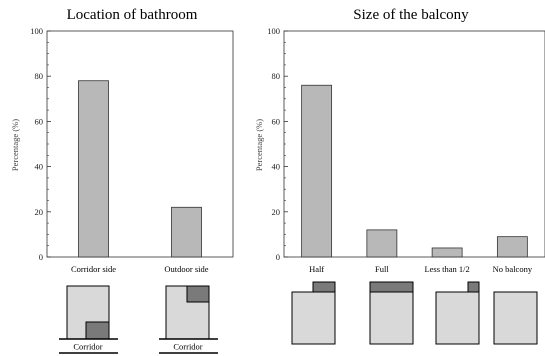 This screenshot has width=545, height=356. I want to click on category-label: Corridor side, so click(93, 269).